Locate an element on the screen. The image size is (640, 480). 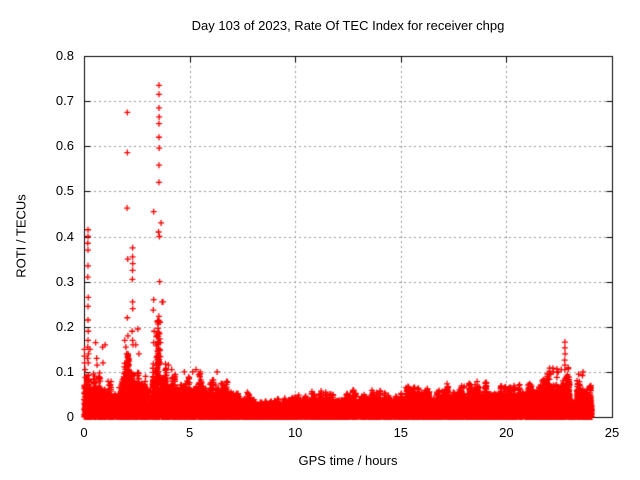
y-tick-label: 0.5 is located at coordinates (64, 191).